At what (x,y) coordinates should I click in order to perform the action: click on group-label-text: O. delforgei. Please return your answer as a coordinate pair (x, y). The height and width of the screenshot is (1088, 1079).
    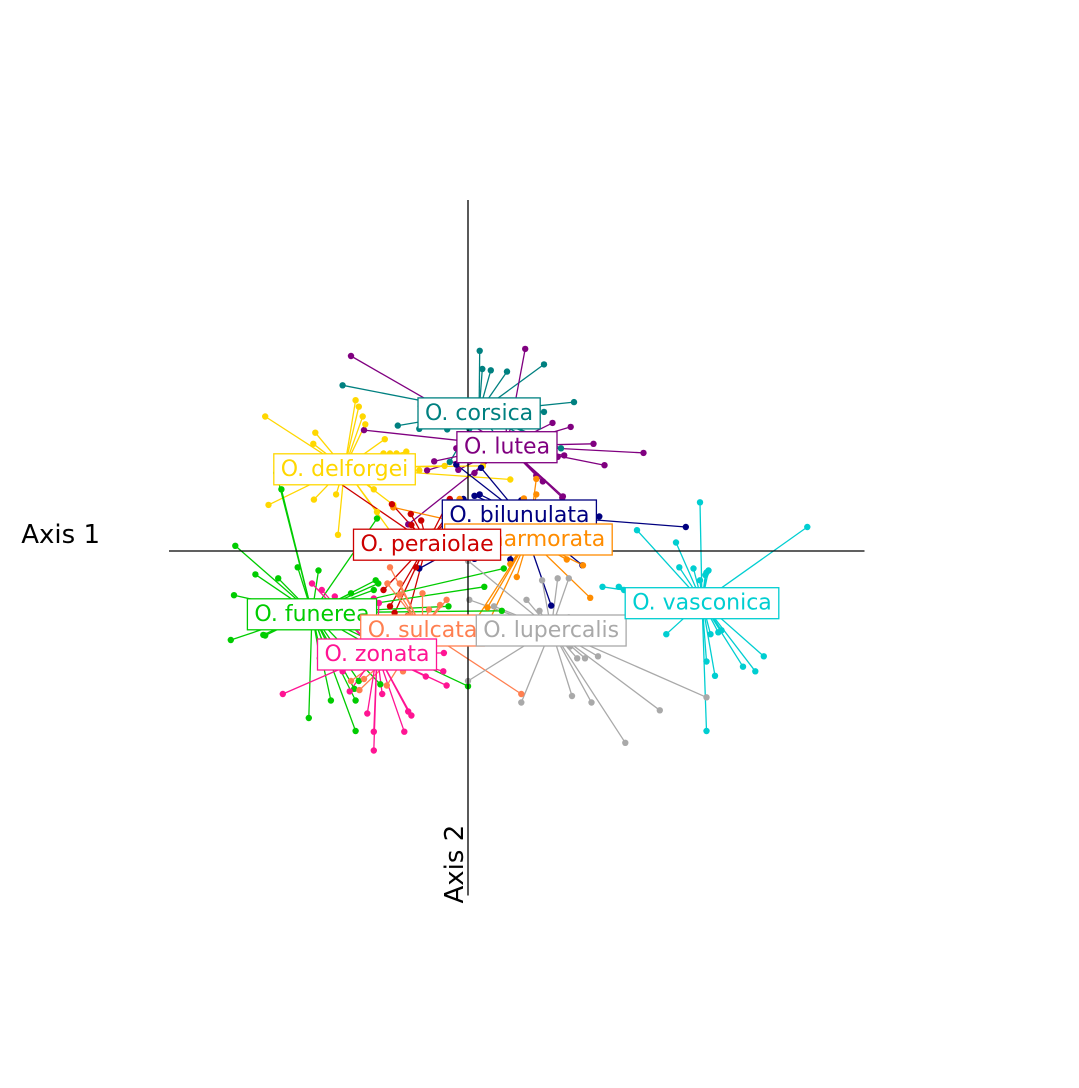
    Looking at the image, I should click on (345, 469).